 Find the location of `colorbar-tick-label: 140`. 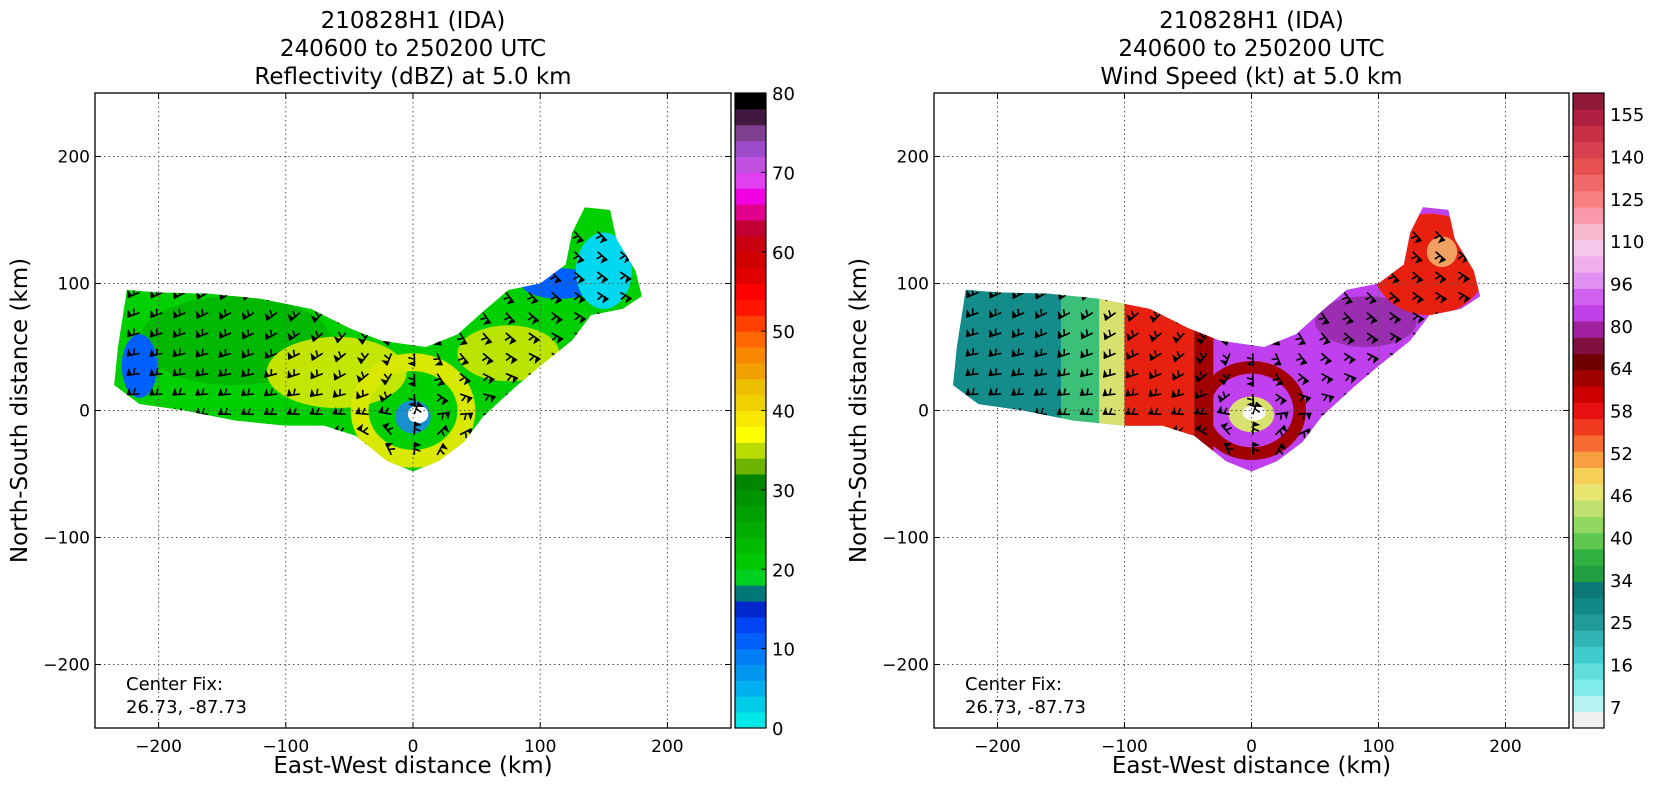

colorbar-tick-label: 140 is located at coordinates (1627, 158).